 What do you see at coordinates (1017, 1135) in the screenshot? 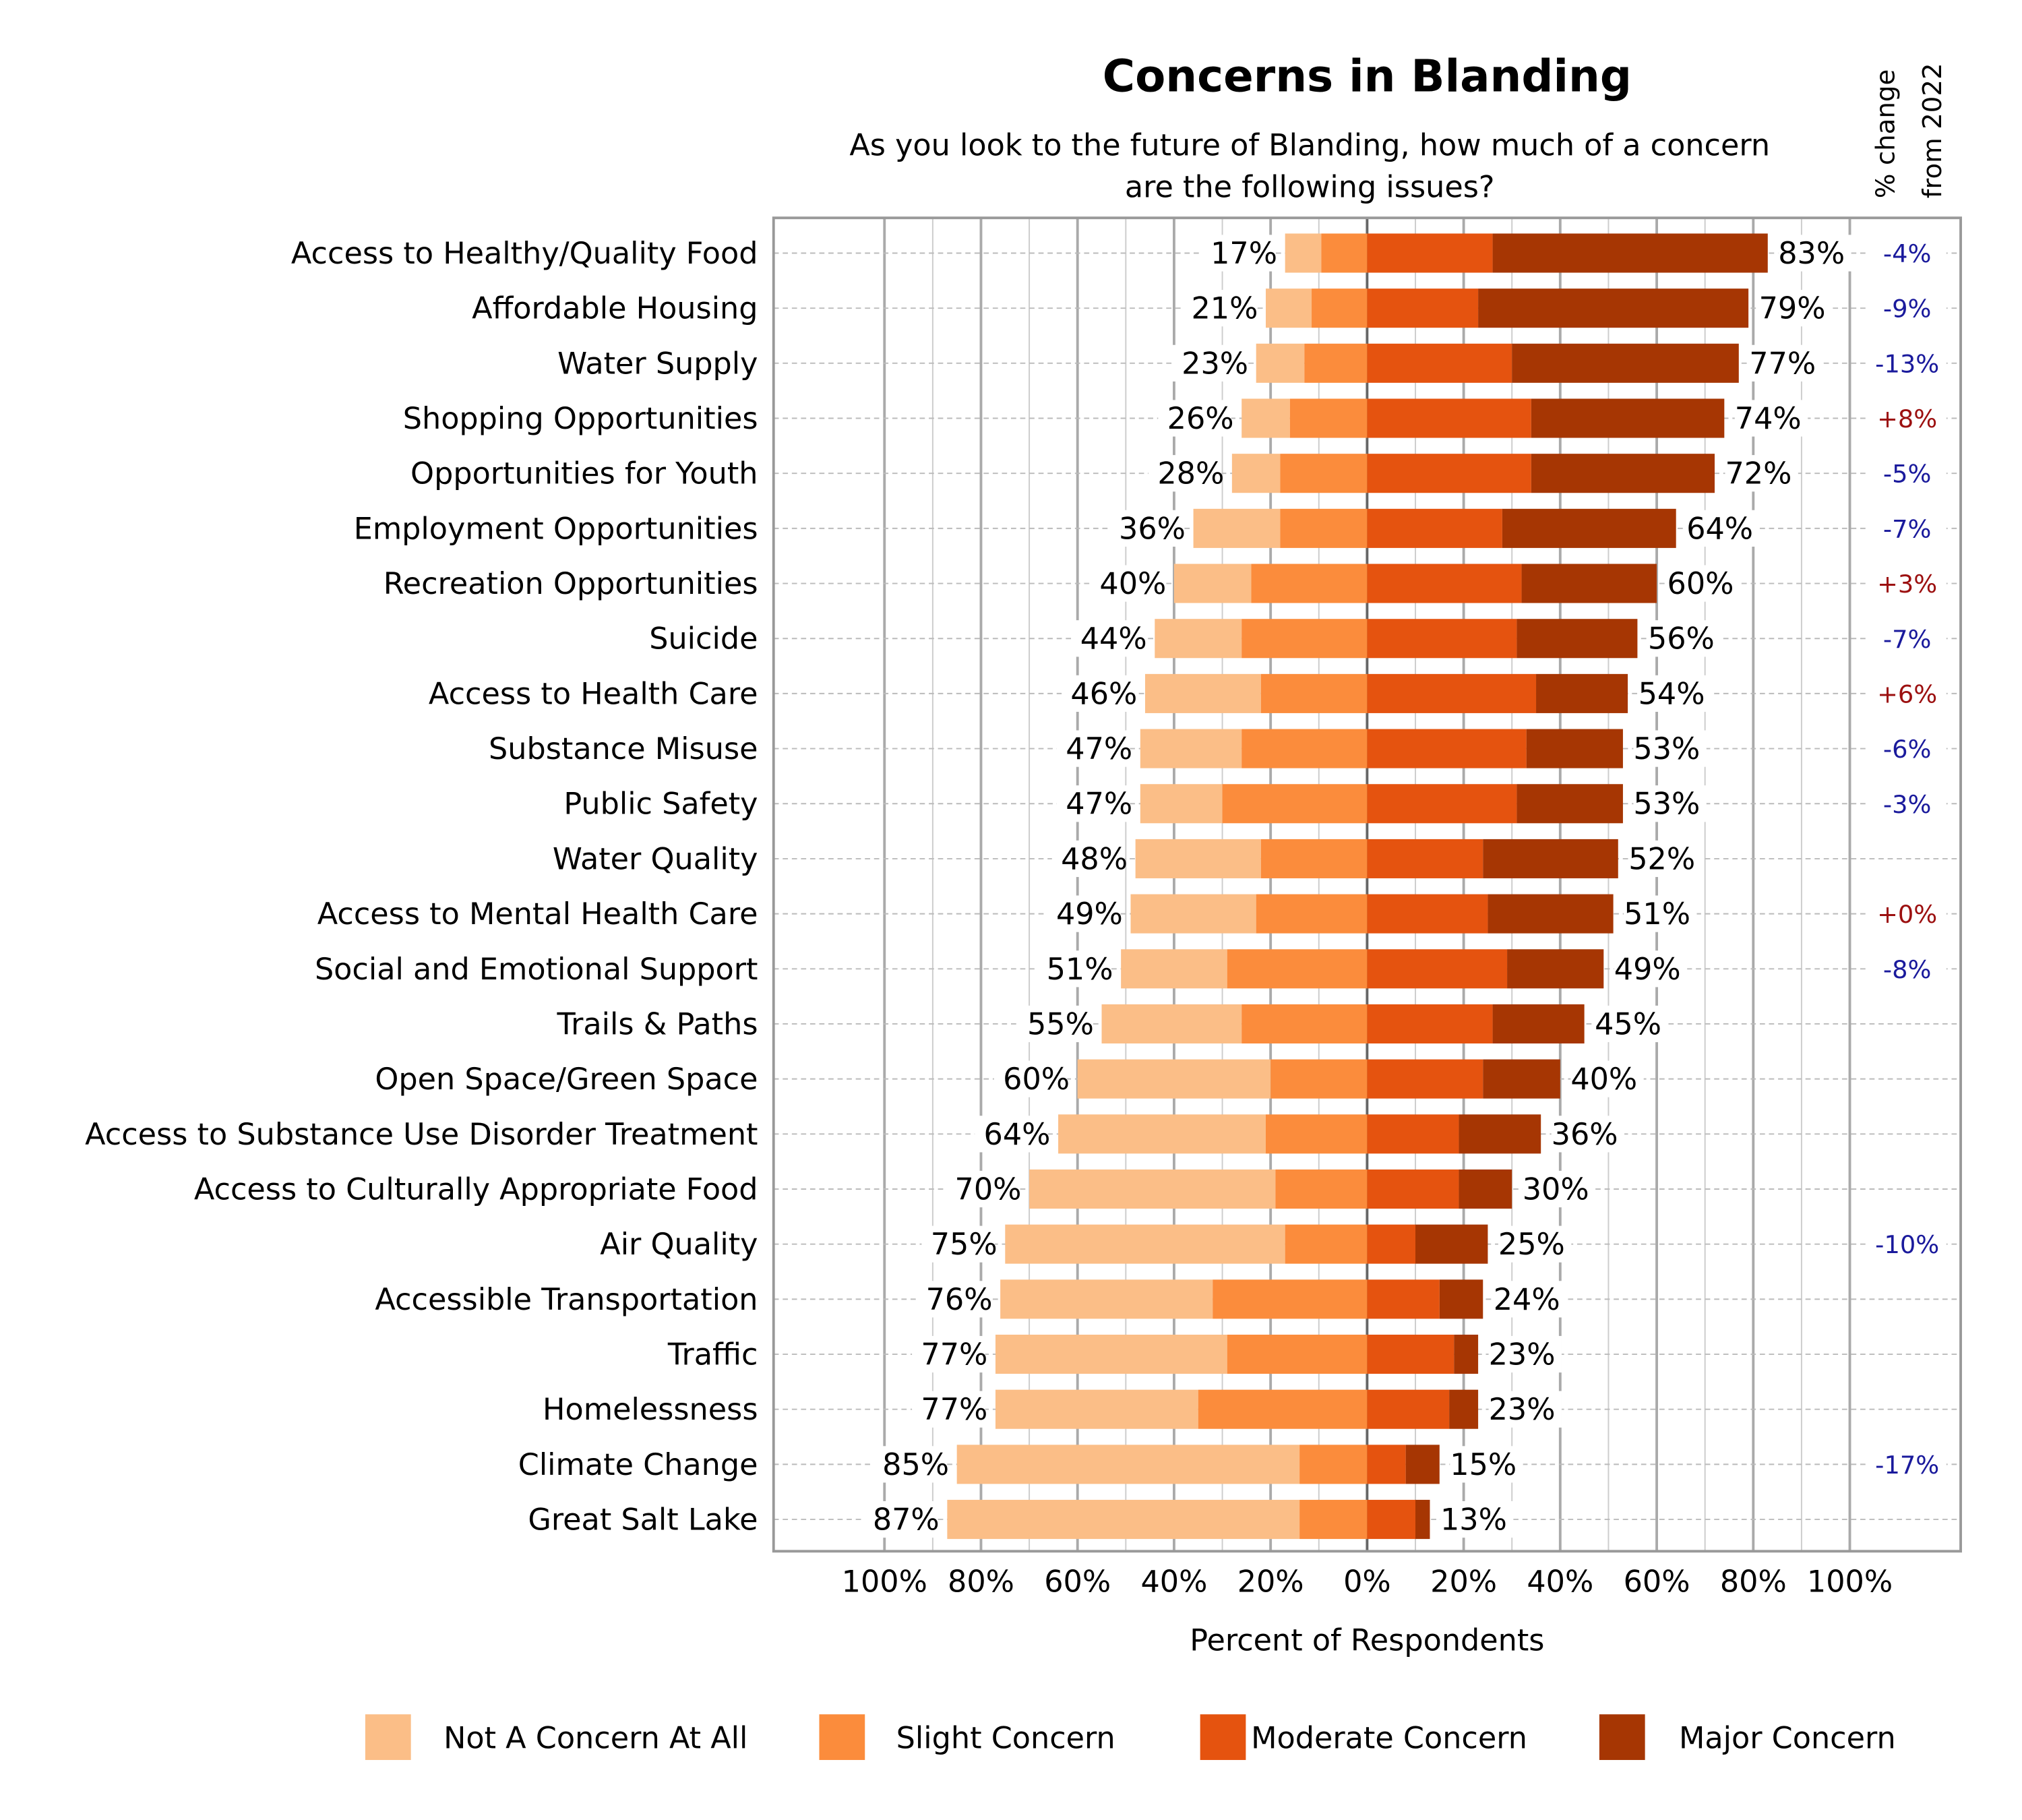
I see `left-total-label: 64%` at bounding box center [1017, 1135].